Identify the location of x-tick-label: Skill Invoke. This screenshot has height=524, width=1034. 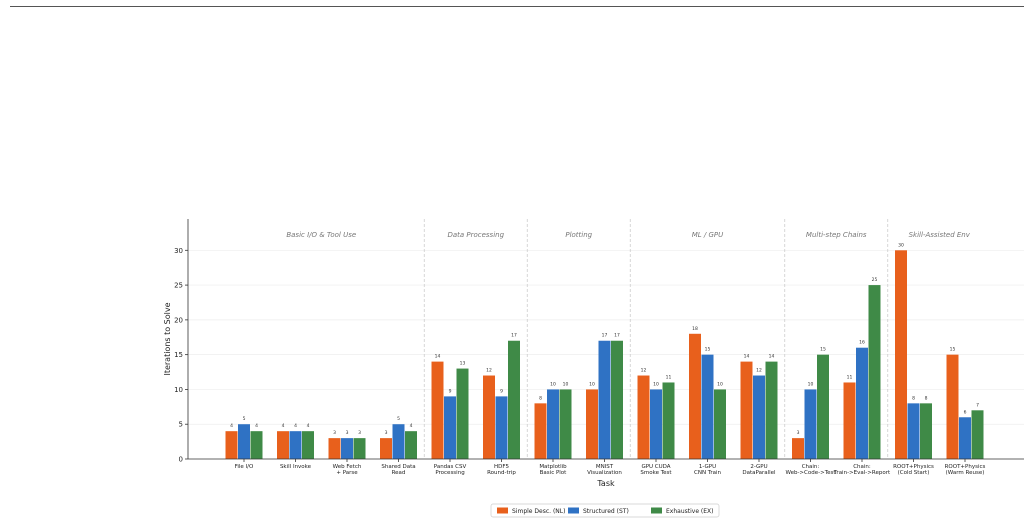
(296, 467).